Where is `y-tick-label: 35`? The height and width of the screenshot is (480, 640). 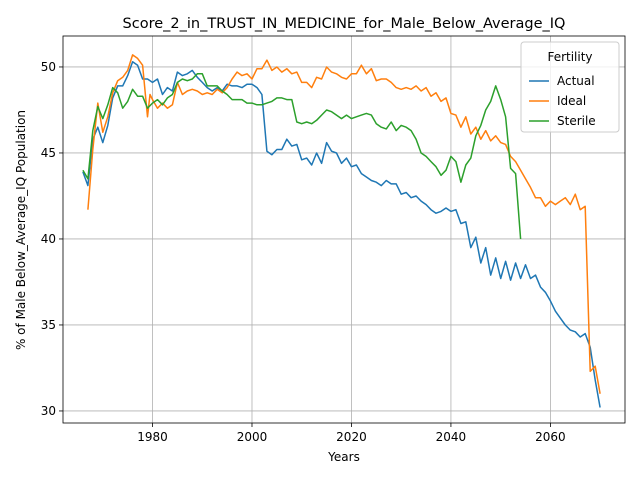 y-tick-label: 35 is located at coordinates (48, 325).